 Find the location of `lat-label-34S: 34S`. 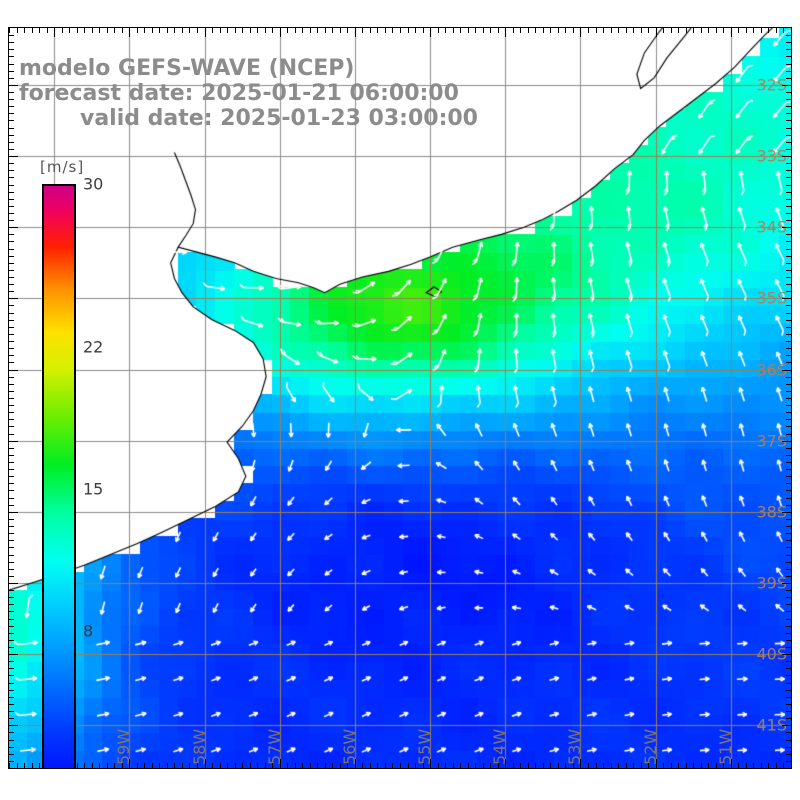

lat-label-34S: 34S is located at coordinates (771, 227).